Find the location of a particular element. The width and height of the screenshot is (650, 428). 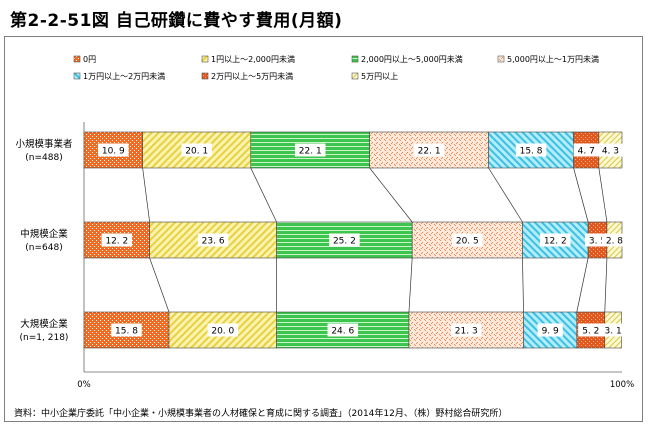

legend-label: 5,000円以上～1万円未満 is located at coordinates (553, 59).